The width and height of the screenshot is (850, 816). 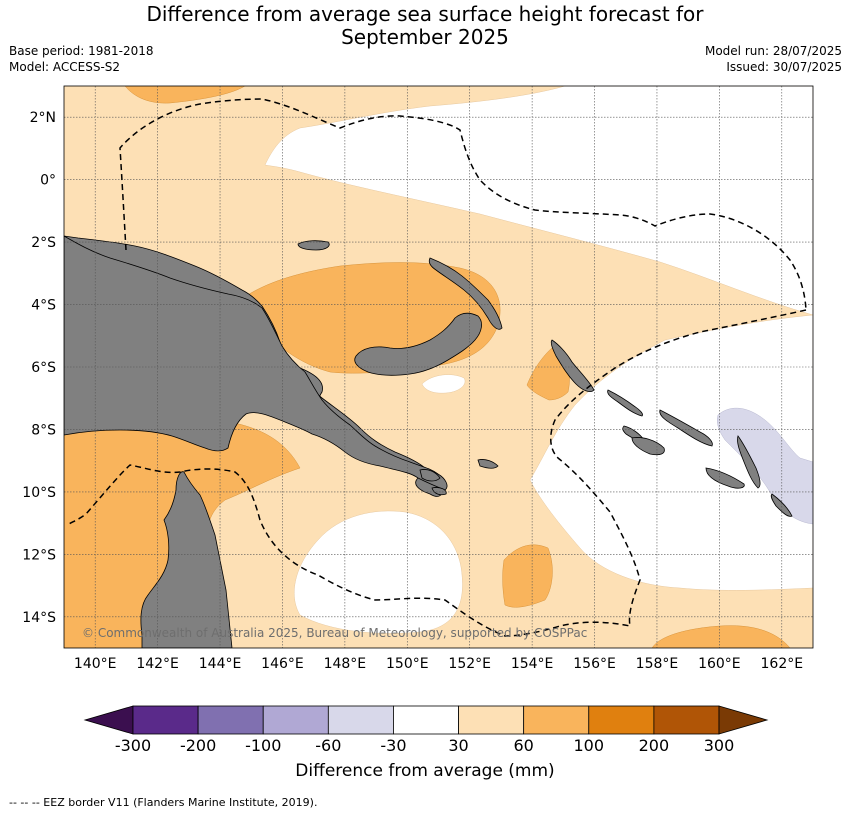 I want to click on land-makira, so click(x=725, y=478).